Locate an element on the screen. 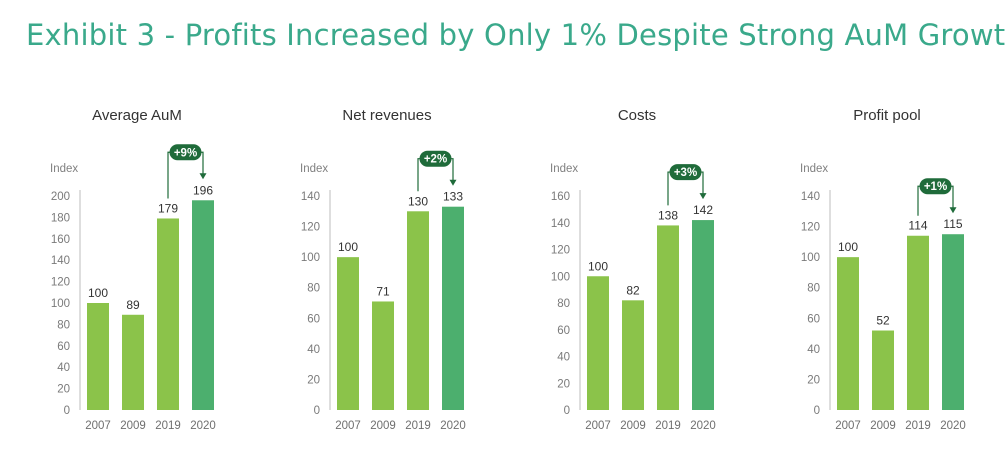  chart-title: Net revenues is located at coordinates (386, 115).